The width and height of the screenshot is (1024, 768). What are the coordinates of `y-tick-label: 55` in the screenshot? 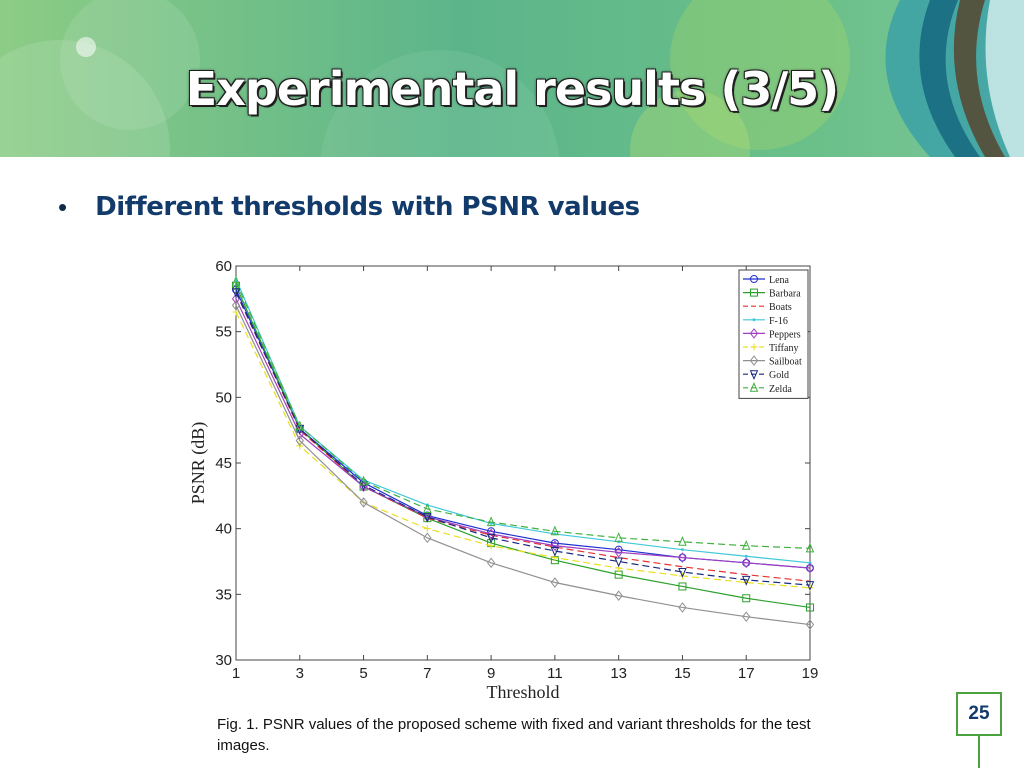 It's located at (223, 332).